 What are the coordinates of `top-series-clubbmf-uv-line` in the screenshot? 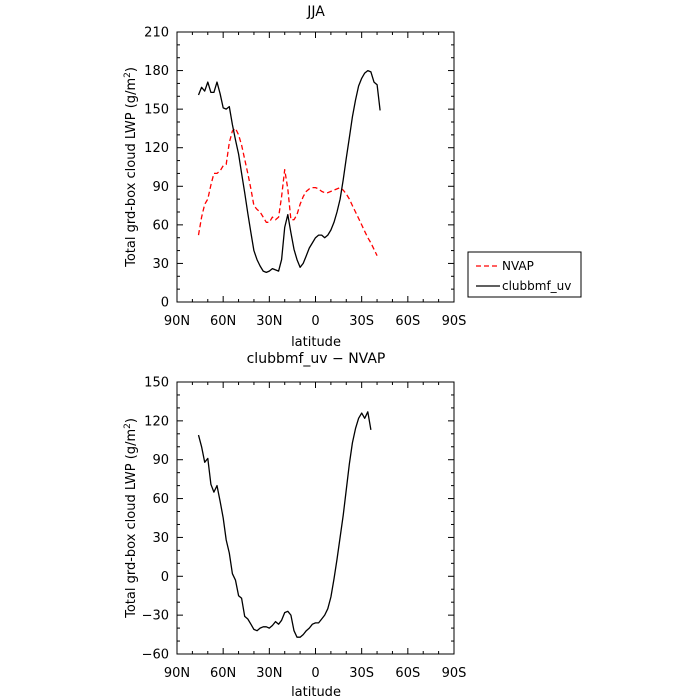 It's located at (289, 171).